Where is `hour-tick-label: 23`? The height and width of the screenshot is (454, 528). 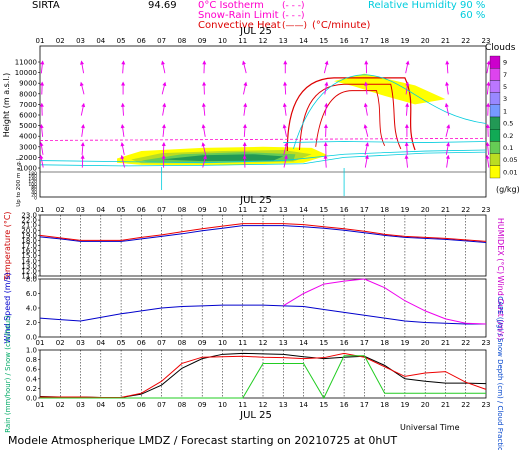
hour-tick-label: 23 is located at coordinates (486, 343).